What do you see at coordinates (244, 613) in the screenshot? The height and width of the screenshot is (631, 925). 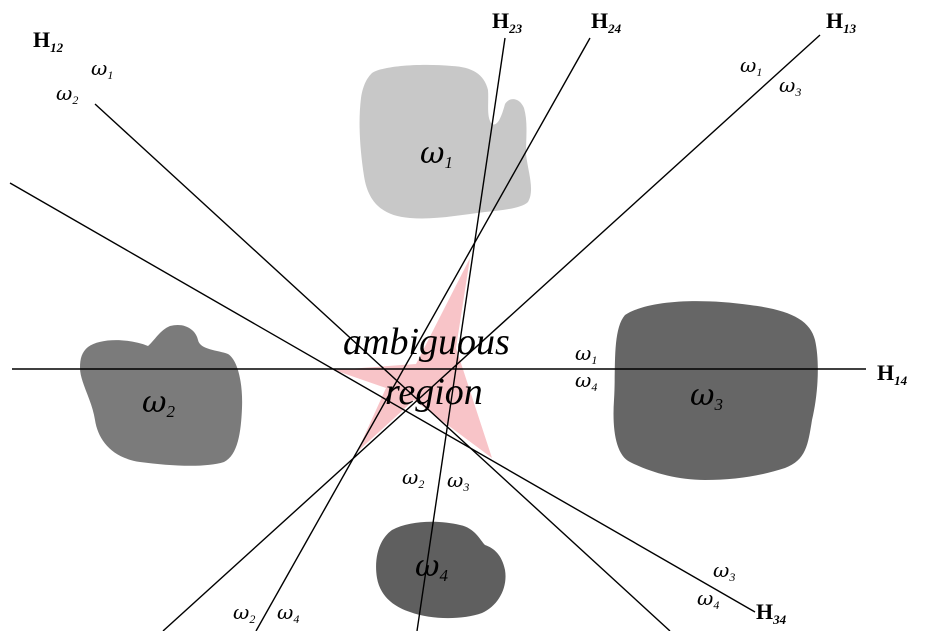 I see `h24-side-label-a: ω2` at bounding box center [244, 613].